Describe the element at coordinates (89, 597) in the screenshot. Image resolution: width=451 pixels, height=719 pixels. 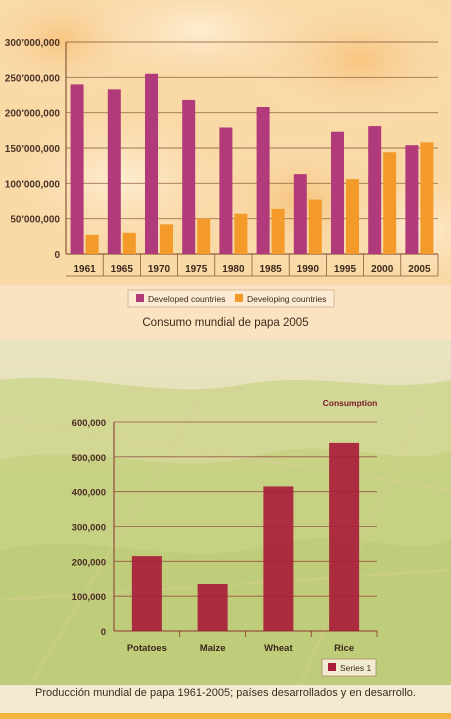
I see `y-tick-label: 100,000` at that location.